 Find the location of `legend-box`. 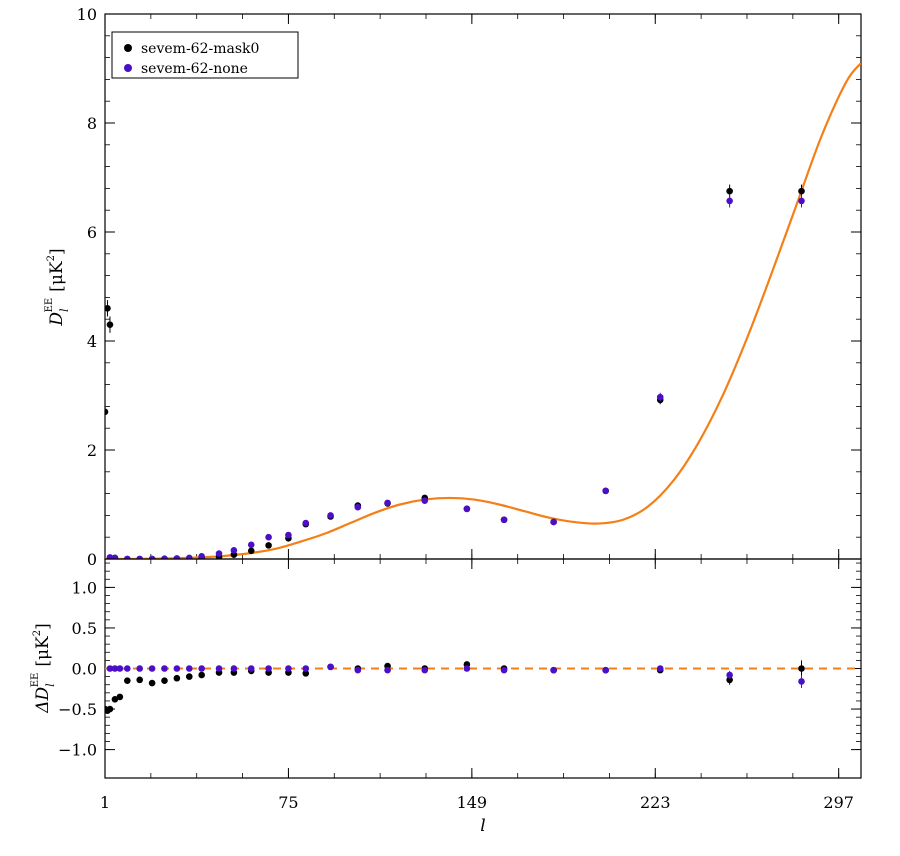

legend-box is located at coordinates (205, 55).